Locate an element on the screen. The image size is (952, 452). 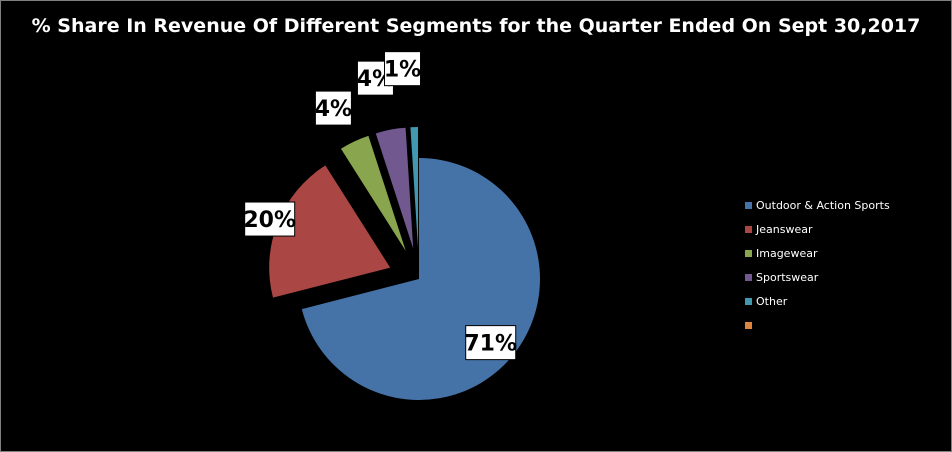
legend-item: Outdoor & Action Sports is located at coordinates (817, 205).